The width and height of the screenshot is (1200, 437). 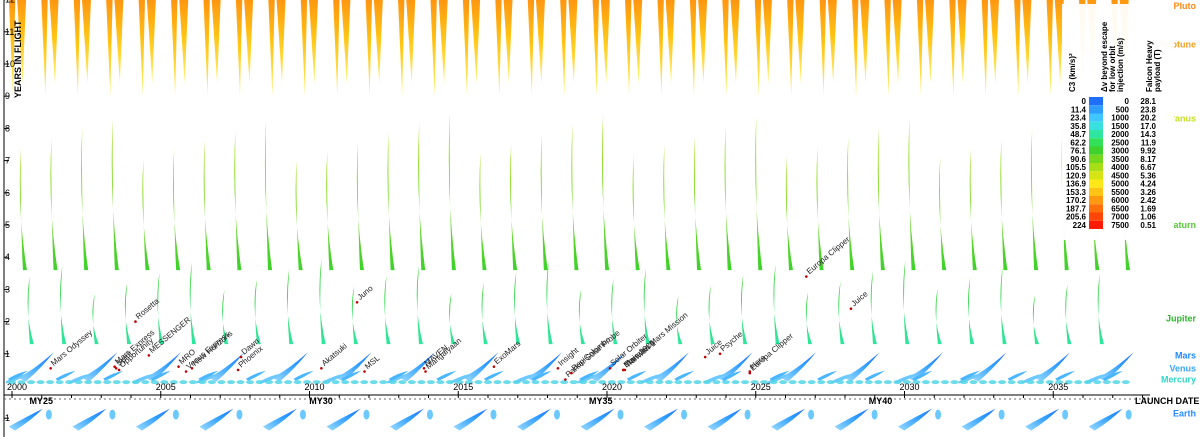 What do you see at coordinates (463, 387) in the screenshot?
I see `x-tick-label: 2015` at bounding box center [463, 387].